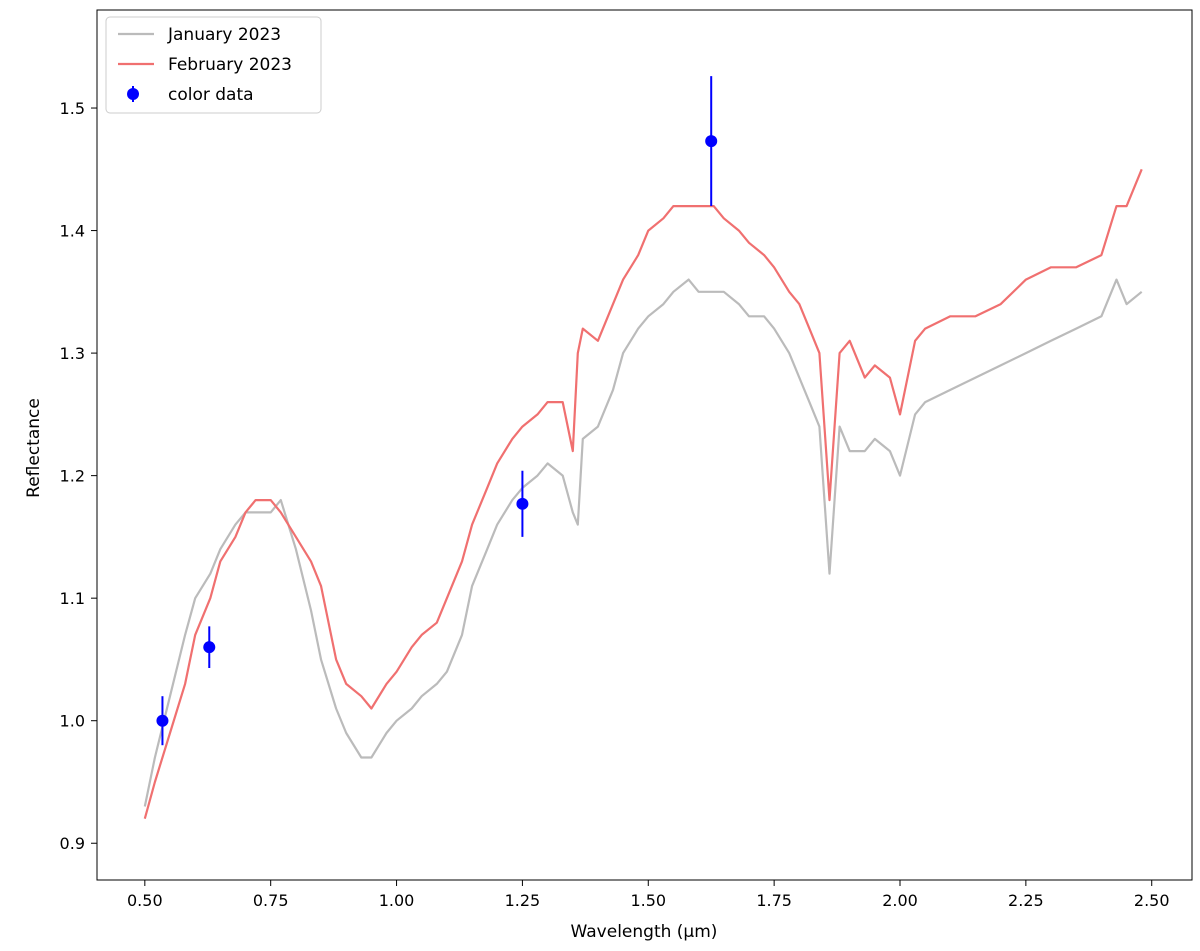 The width and height of the screenshot is (1200, 951). Describe the element at coordinates (211, 95) in the screenshot. I see `legend-label-color-data: color data` at that location.